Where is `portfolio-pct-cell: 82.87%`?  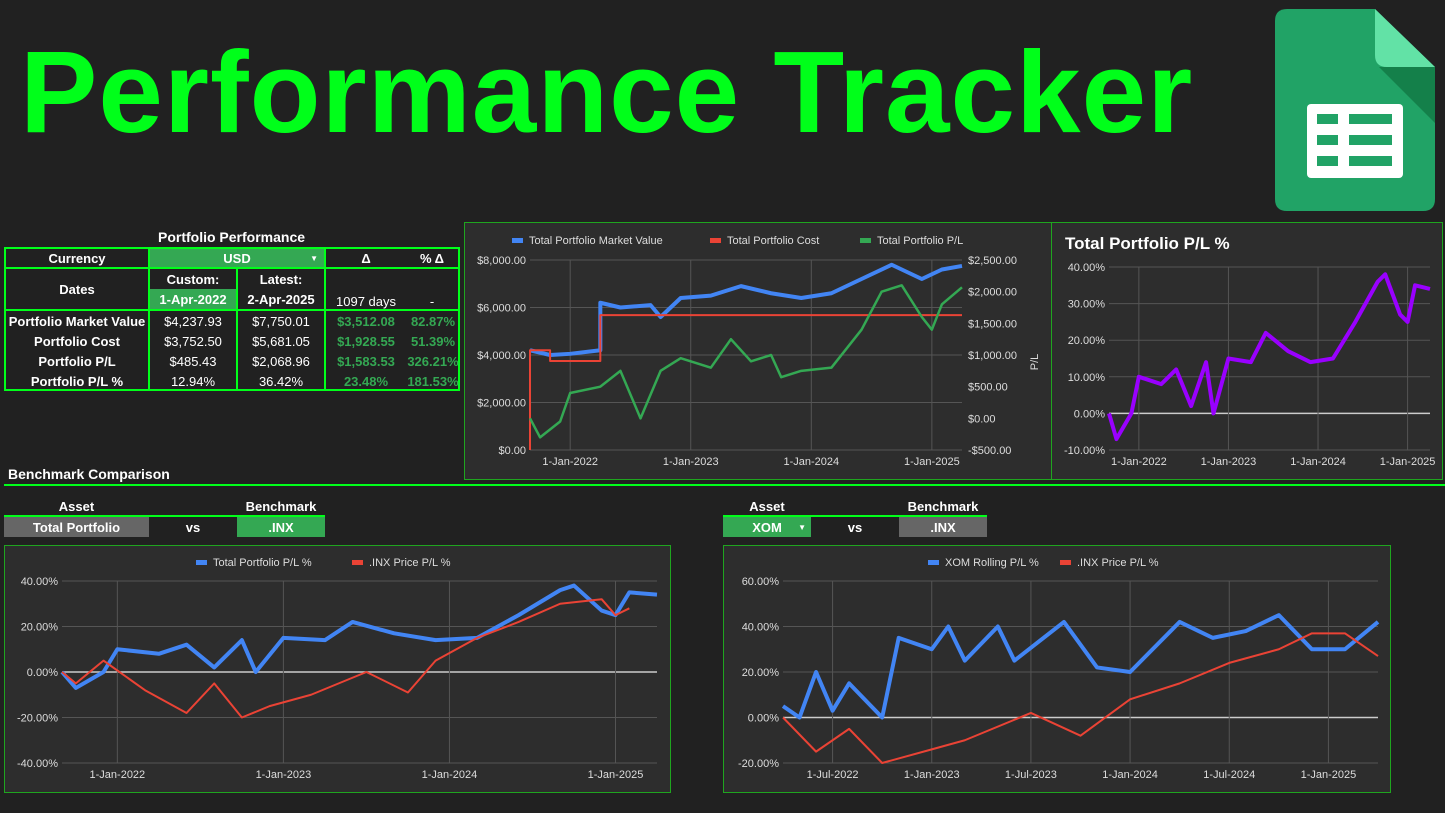 portfolio-pct-cell: 82.87% is located at coordinates (433, 321).